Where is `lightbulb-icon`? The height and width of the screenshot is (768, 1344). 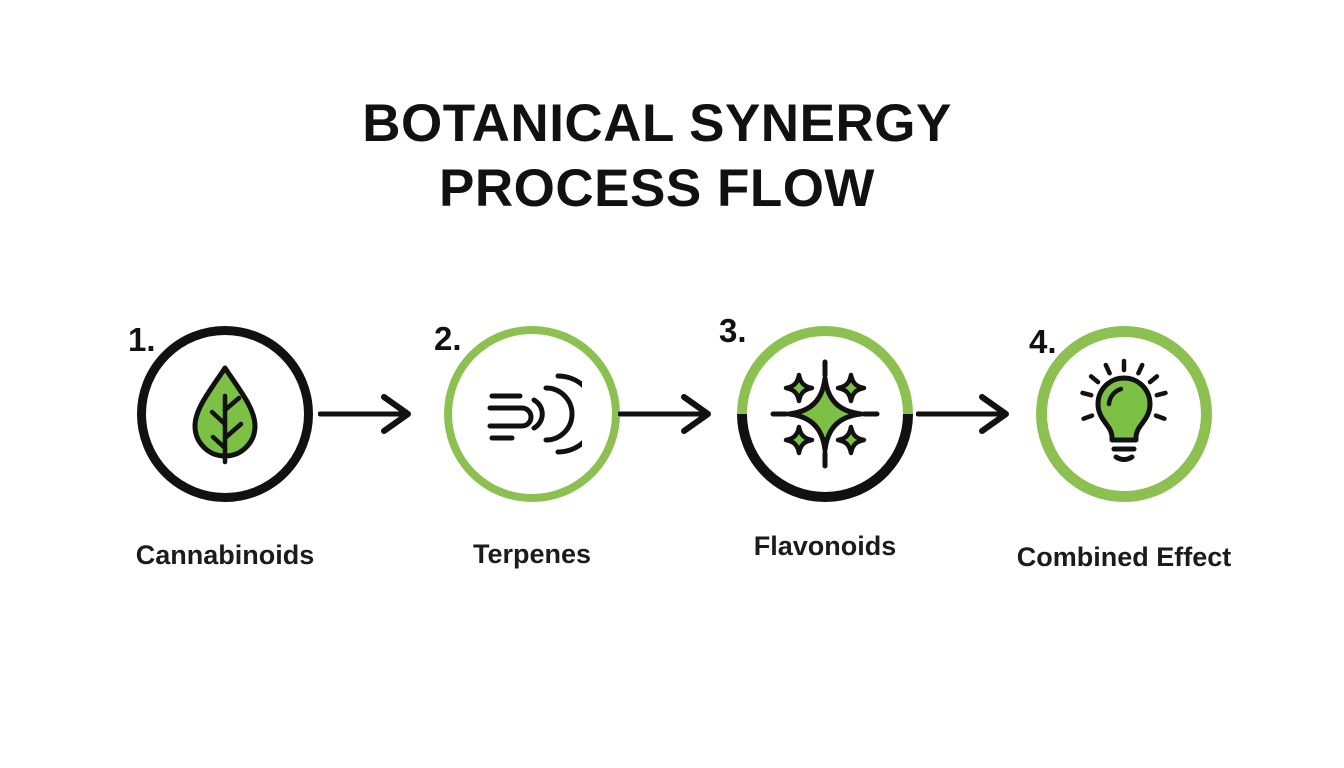
lightbulb-icon is located at coordinates (1124, 414).